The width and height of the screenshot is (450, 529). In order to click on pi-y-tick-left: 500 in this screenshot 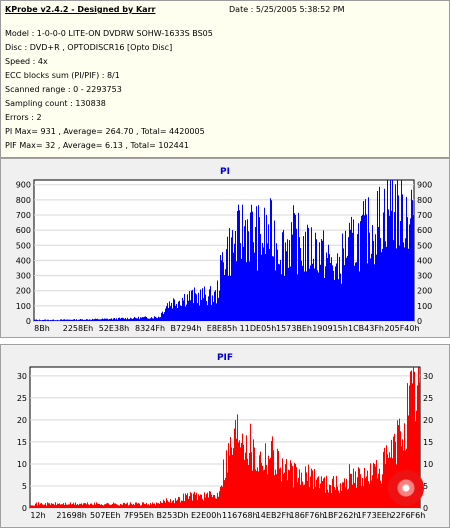, I will do `click(23, 245)`.